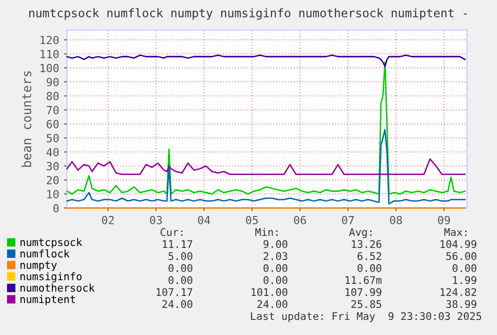  I want to click on x-tick-label: 07, so click(348, 220).